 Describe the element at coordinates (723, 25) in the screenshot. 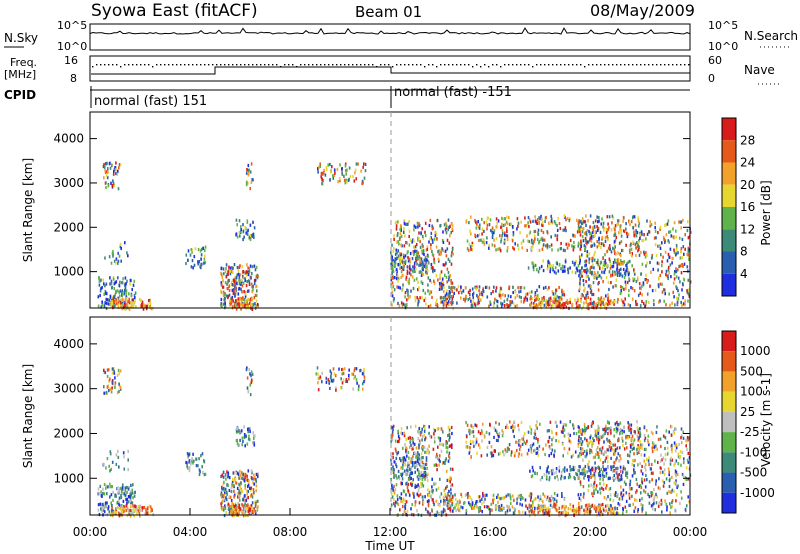

I see `noise-right-tick-top: 10^5` at that location.